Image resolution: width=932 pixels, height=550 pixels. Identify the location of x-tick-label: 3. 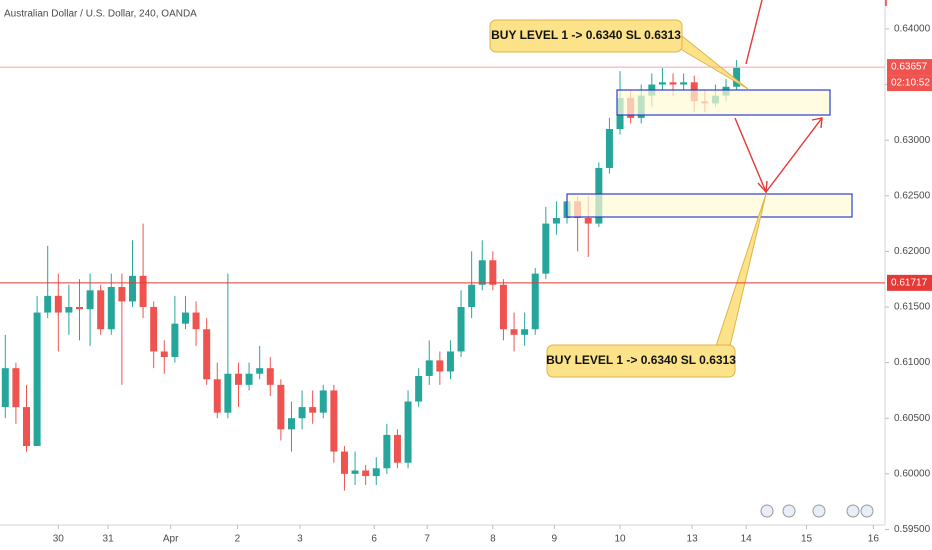
(300, 539).